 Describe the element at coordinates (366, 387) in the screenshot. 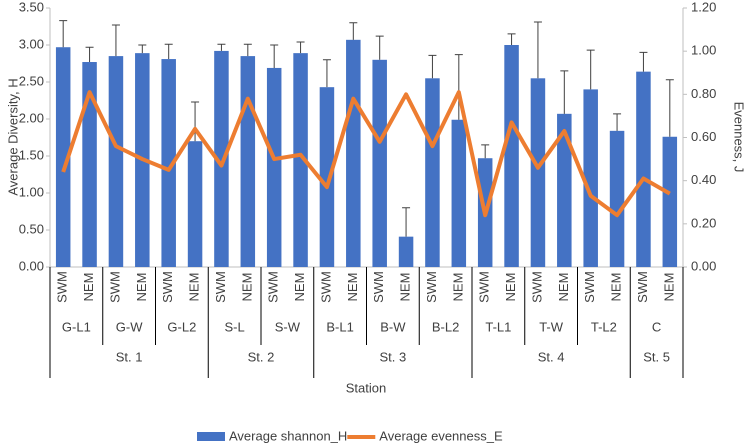

I see `x-axis-title: Station` at that location.